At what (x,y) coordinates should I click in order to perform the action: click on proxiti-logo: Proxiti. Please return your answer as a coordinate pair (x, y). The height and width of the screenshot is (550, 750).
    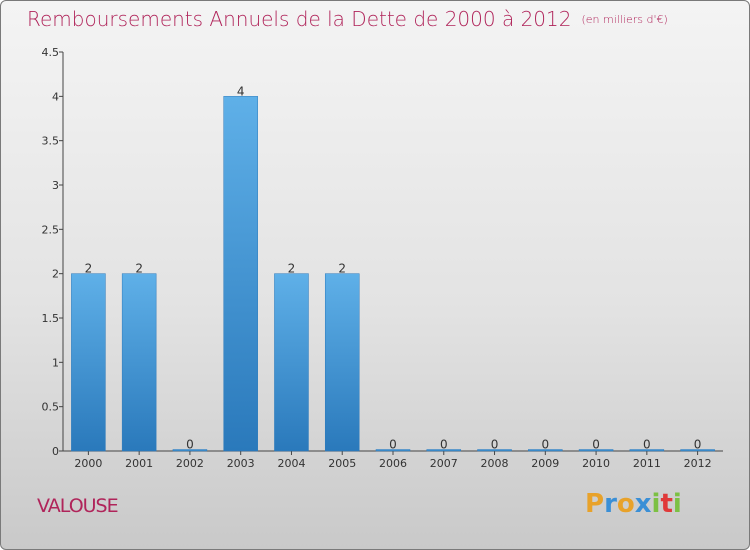
    Looking at the image, I should click on (633, 504).